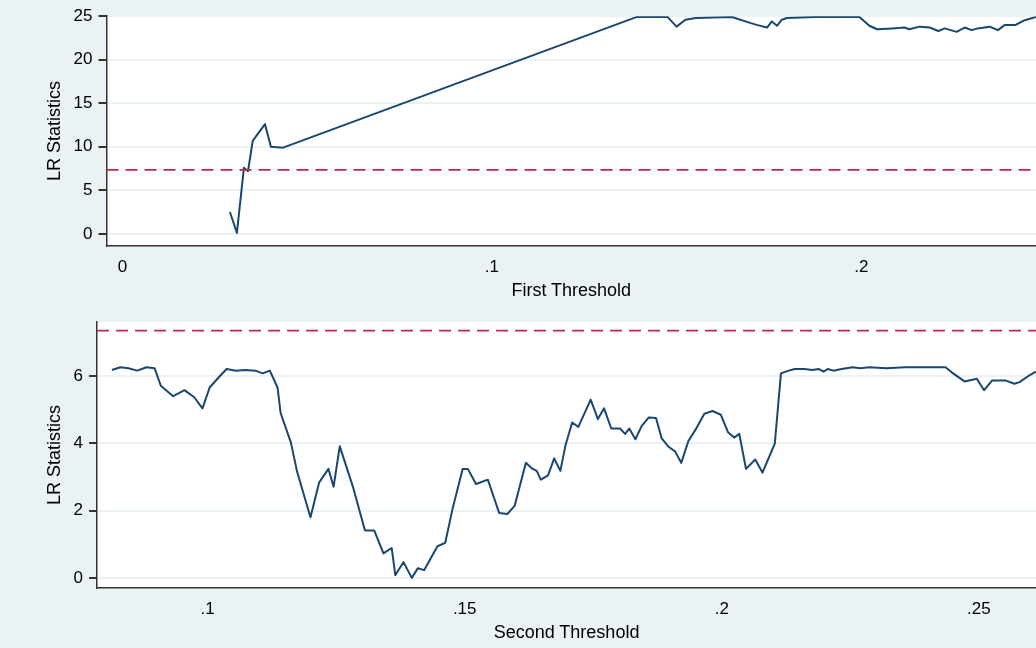  What do you see at coordinates (78, 443) in the screenshot?
I see `y-tick-label: 4` at bounding box center [78, 443].